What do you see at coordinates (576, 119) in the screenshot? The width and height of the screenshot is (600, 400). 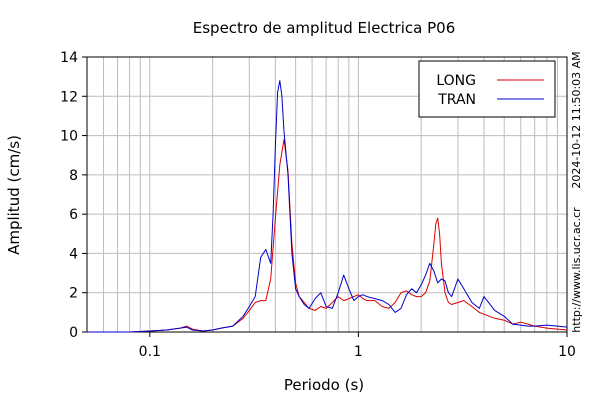 I see `timestamp-text: 2024-10-12 11:50:03 AM` at bounding box center [576, 119].